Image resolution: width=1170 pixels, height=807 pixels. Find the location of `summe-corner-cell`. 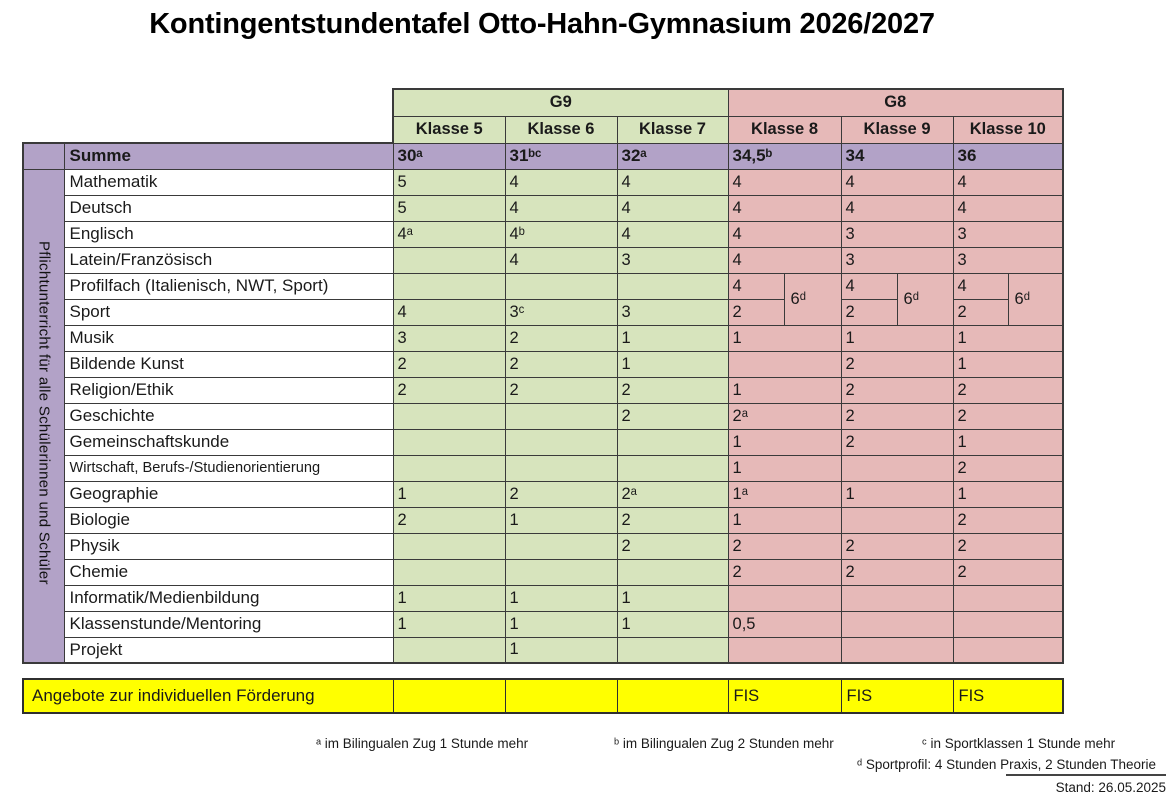

summe-corner-cell is located at coordinates (43, 156).